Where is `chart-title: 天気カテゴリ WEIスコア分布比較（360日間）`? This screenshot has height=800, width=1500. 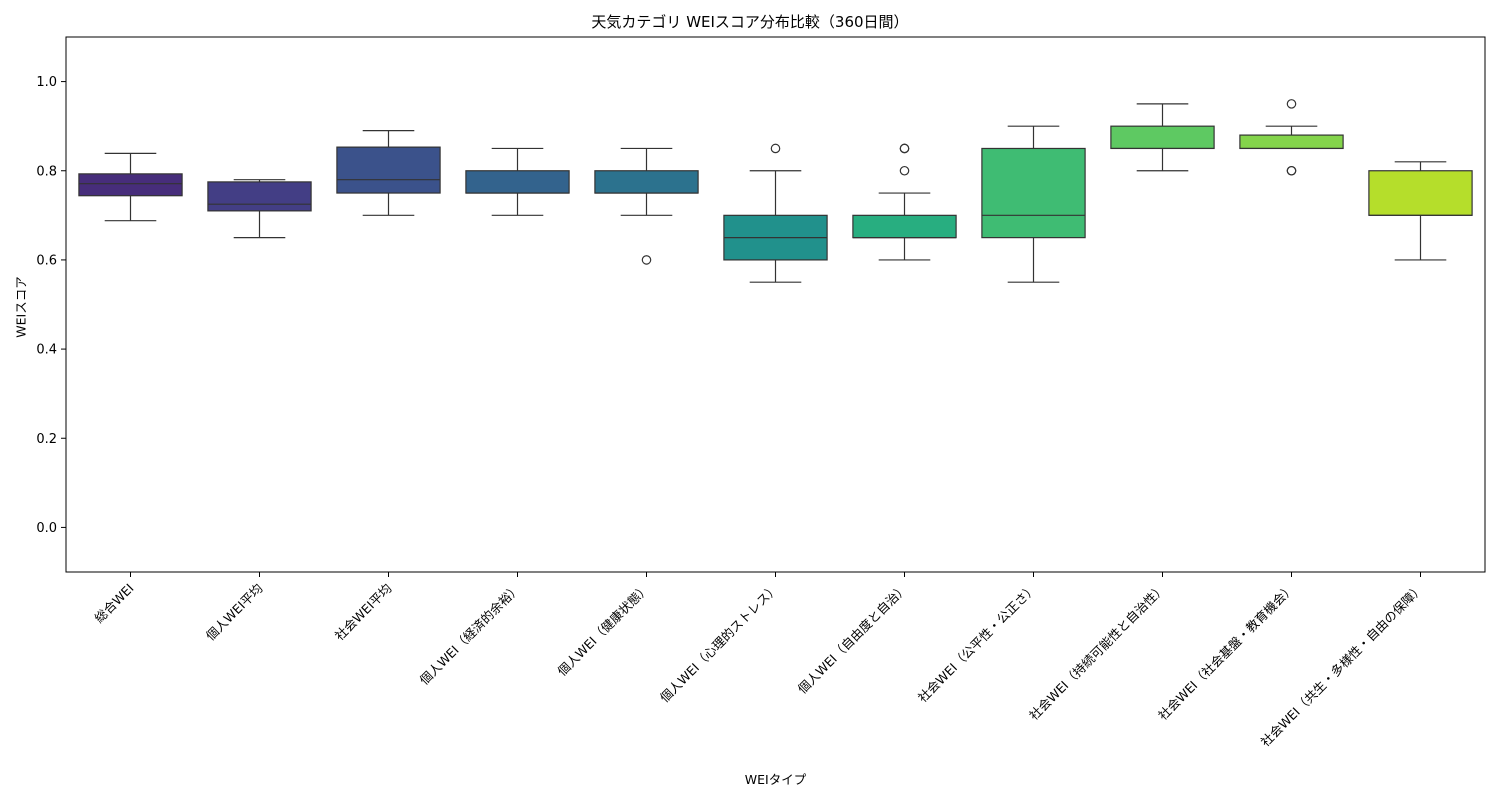
chart-title: 天気カテゴリ WEIスコア分布比較（360日間） is located at coordinates (750, 22).